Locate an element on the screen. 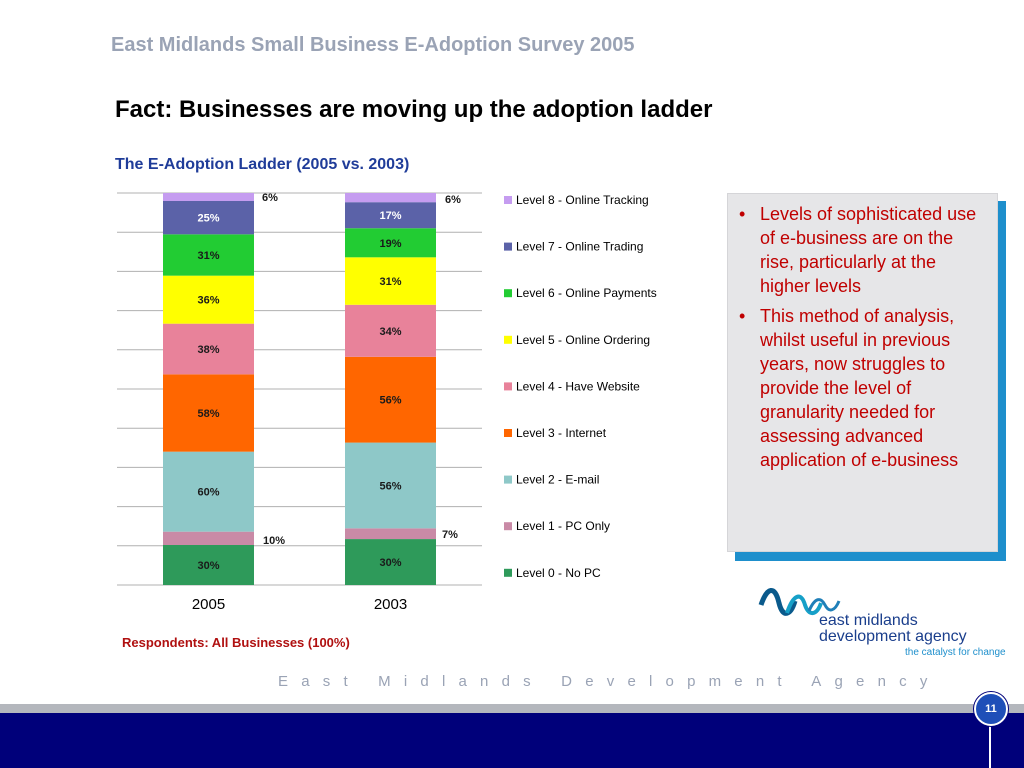  legend-label: Level 5 - Online Ordering is located at coordinates (583, 340).